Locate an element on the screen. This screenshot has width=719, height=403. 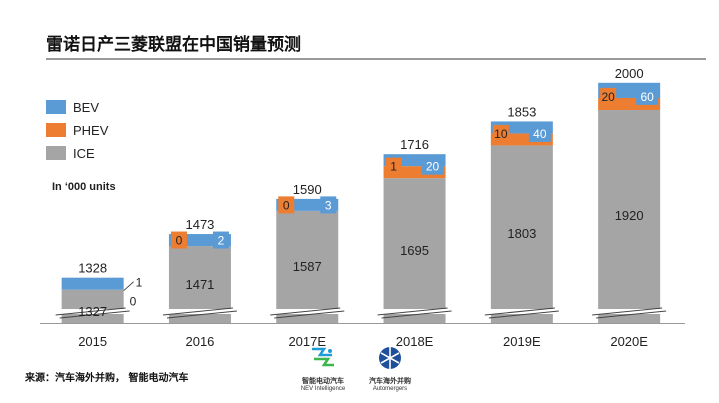
label-ice-2019E: 1803 is located at coordinates (521, 233).